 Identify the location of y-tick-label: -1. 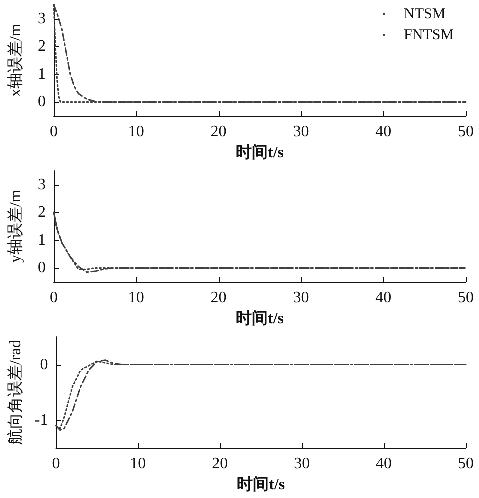
(41, 420).